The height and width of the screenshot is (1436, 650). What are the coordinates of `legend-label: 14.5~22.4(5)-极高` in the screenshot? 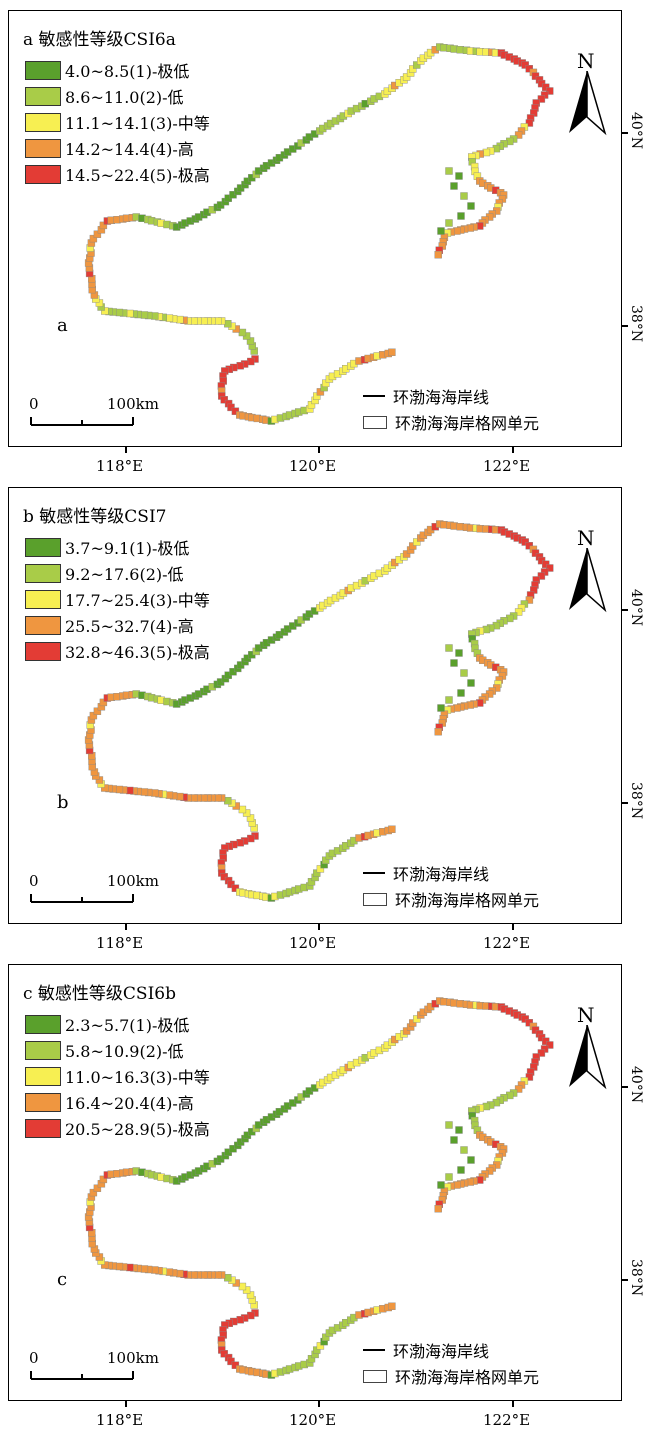 It's located at (137, 175).